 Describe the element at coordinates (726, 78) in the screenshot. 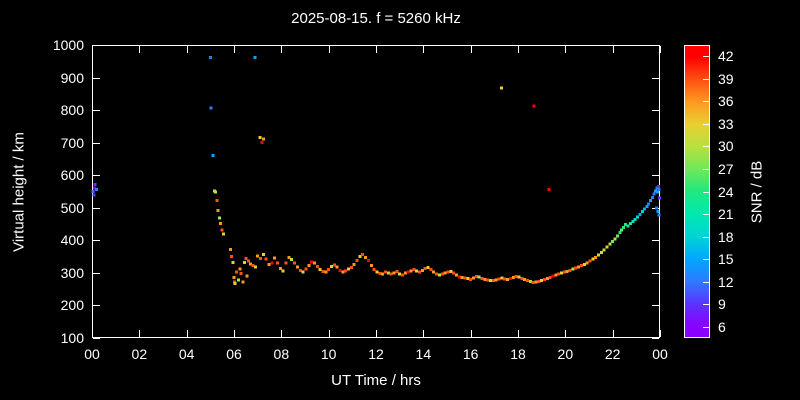

I see `colorbar-tick-label: 39` at that location.